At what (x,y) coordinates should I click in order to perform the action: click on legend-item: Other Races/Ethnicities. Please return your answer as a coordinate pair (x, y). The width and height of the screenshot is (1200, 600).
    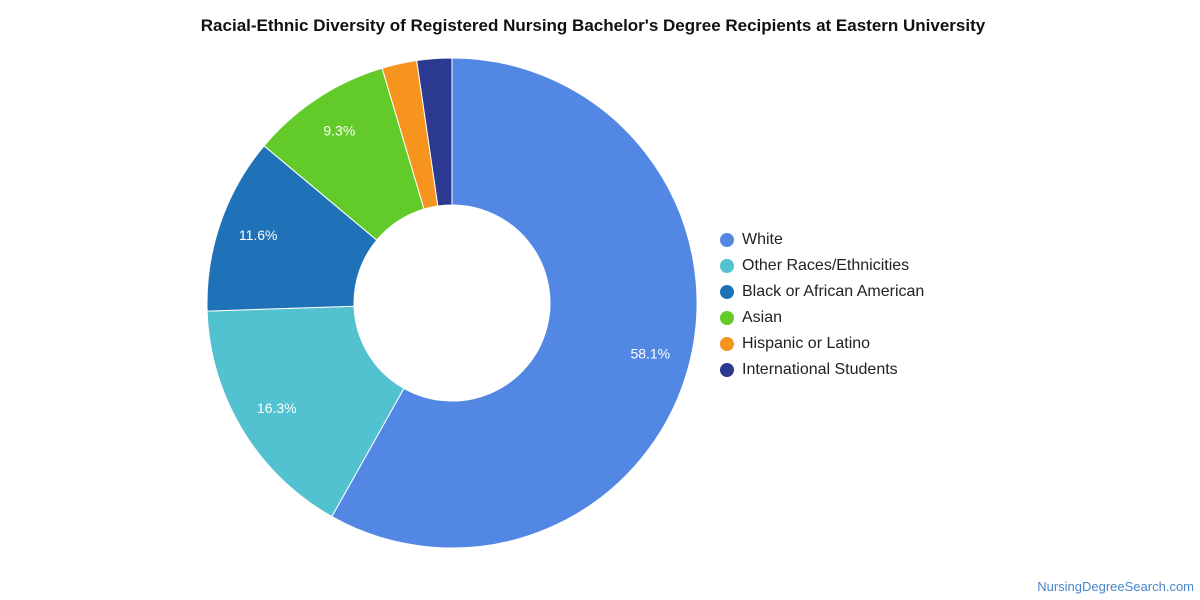
    Looking at the image, I should click on (822, 266).